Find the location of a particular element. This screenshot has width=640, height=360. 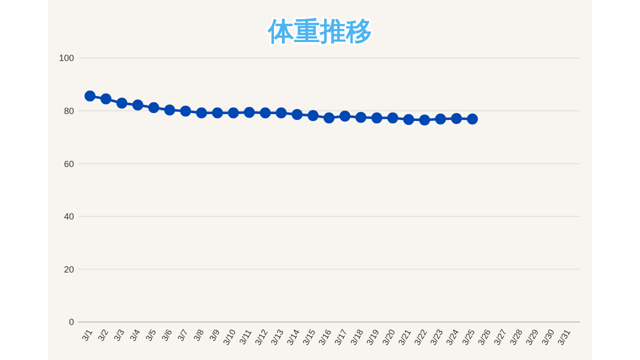

x-tick-label: 3/1 is located at coordinates (87, 335).